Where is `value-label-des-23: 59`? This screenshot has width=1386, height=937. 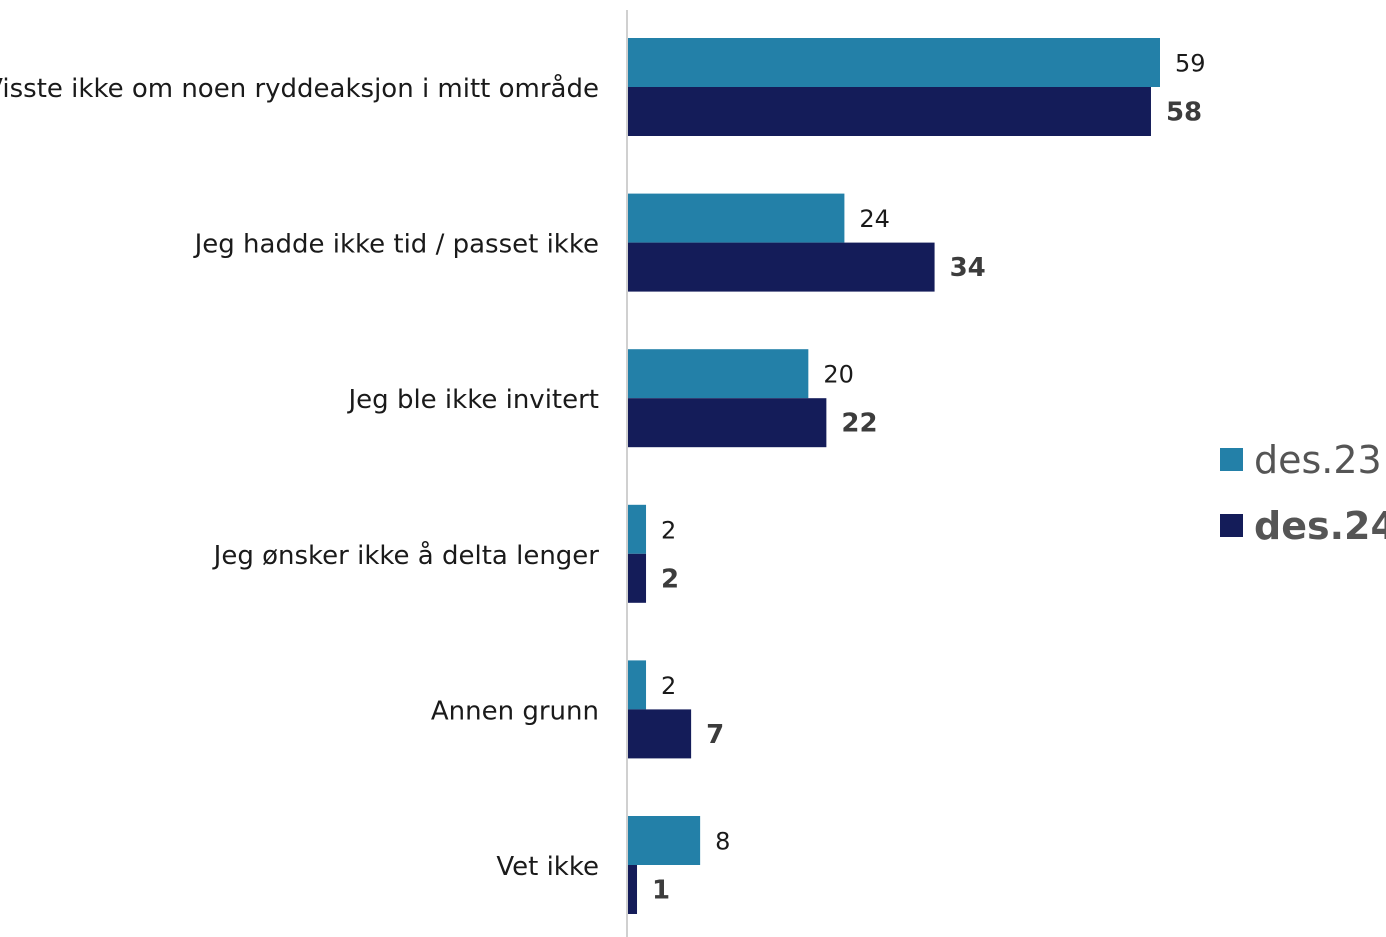 value-label-des-23: 59 is located at coordinates (1190, 64).